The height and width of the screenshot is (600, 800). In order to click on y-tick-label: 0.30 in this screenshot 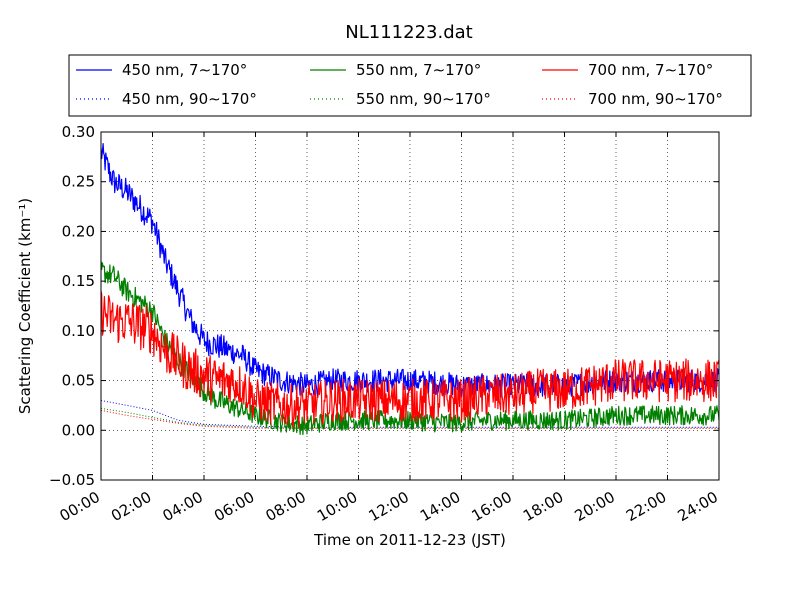, I will do `click(78, 132)`.